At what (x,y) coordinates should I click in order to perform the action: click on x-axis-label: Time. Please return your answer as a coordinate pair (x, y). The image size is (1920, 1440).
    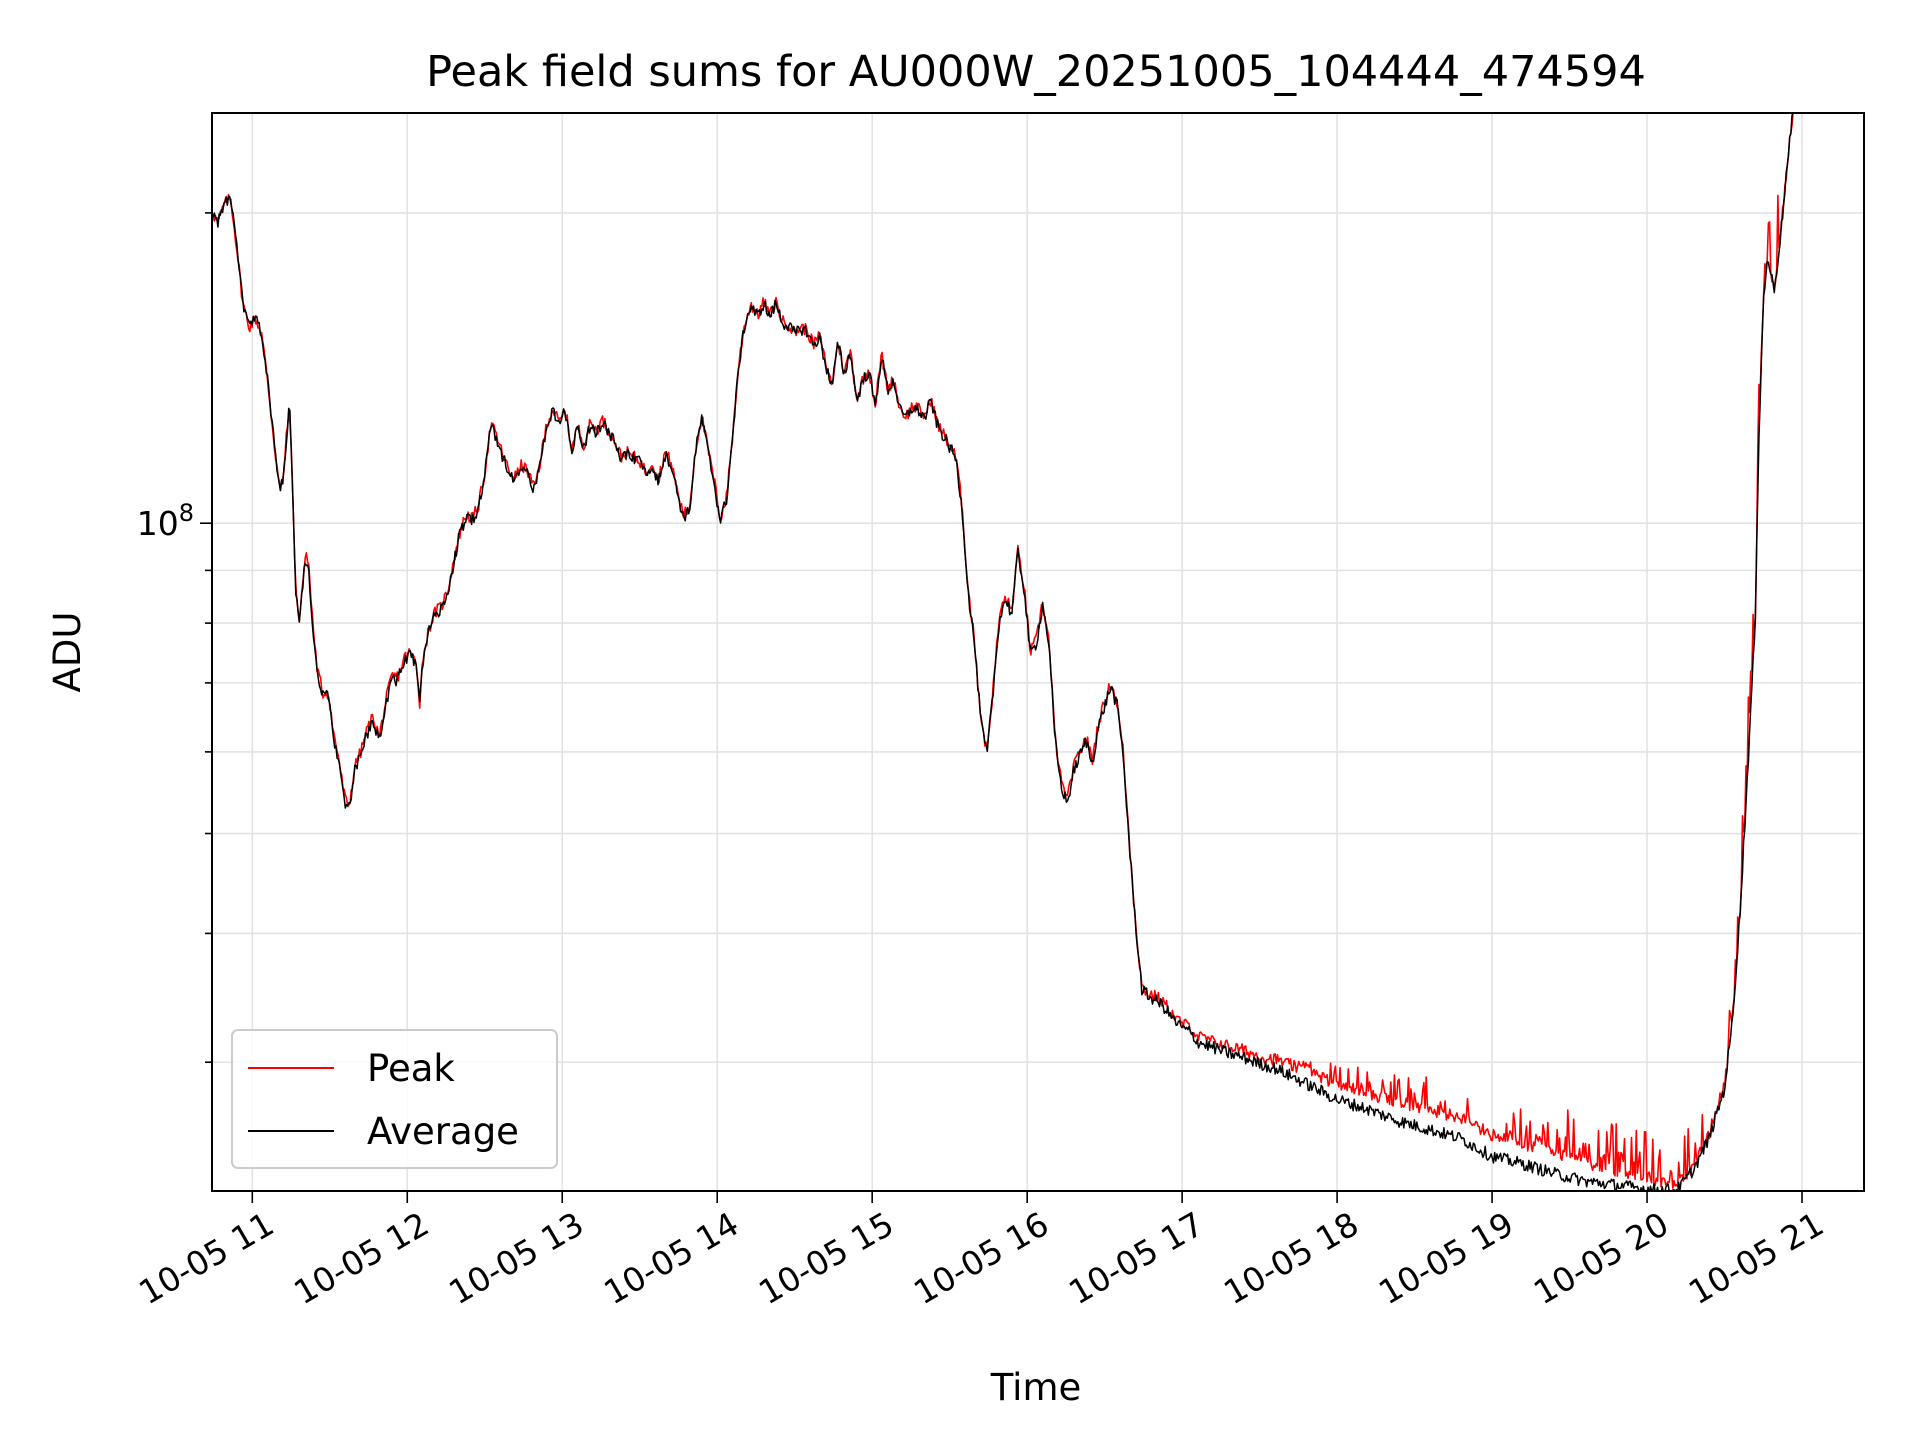
    Looking at the image, I should click on (1036, 1387).